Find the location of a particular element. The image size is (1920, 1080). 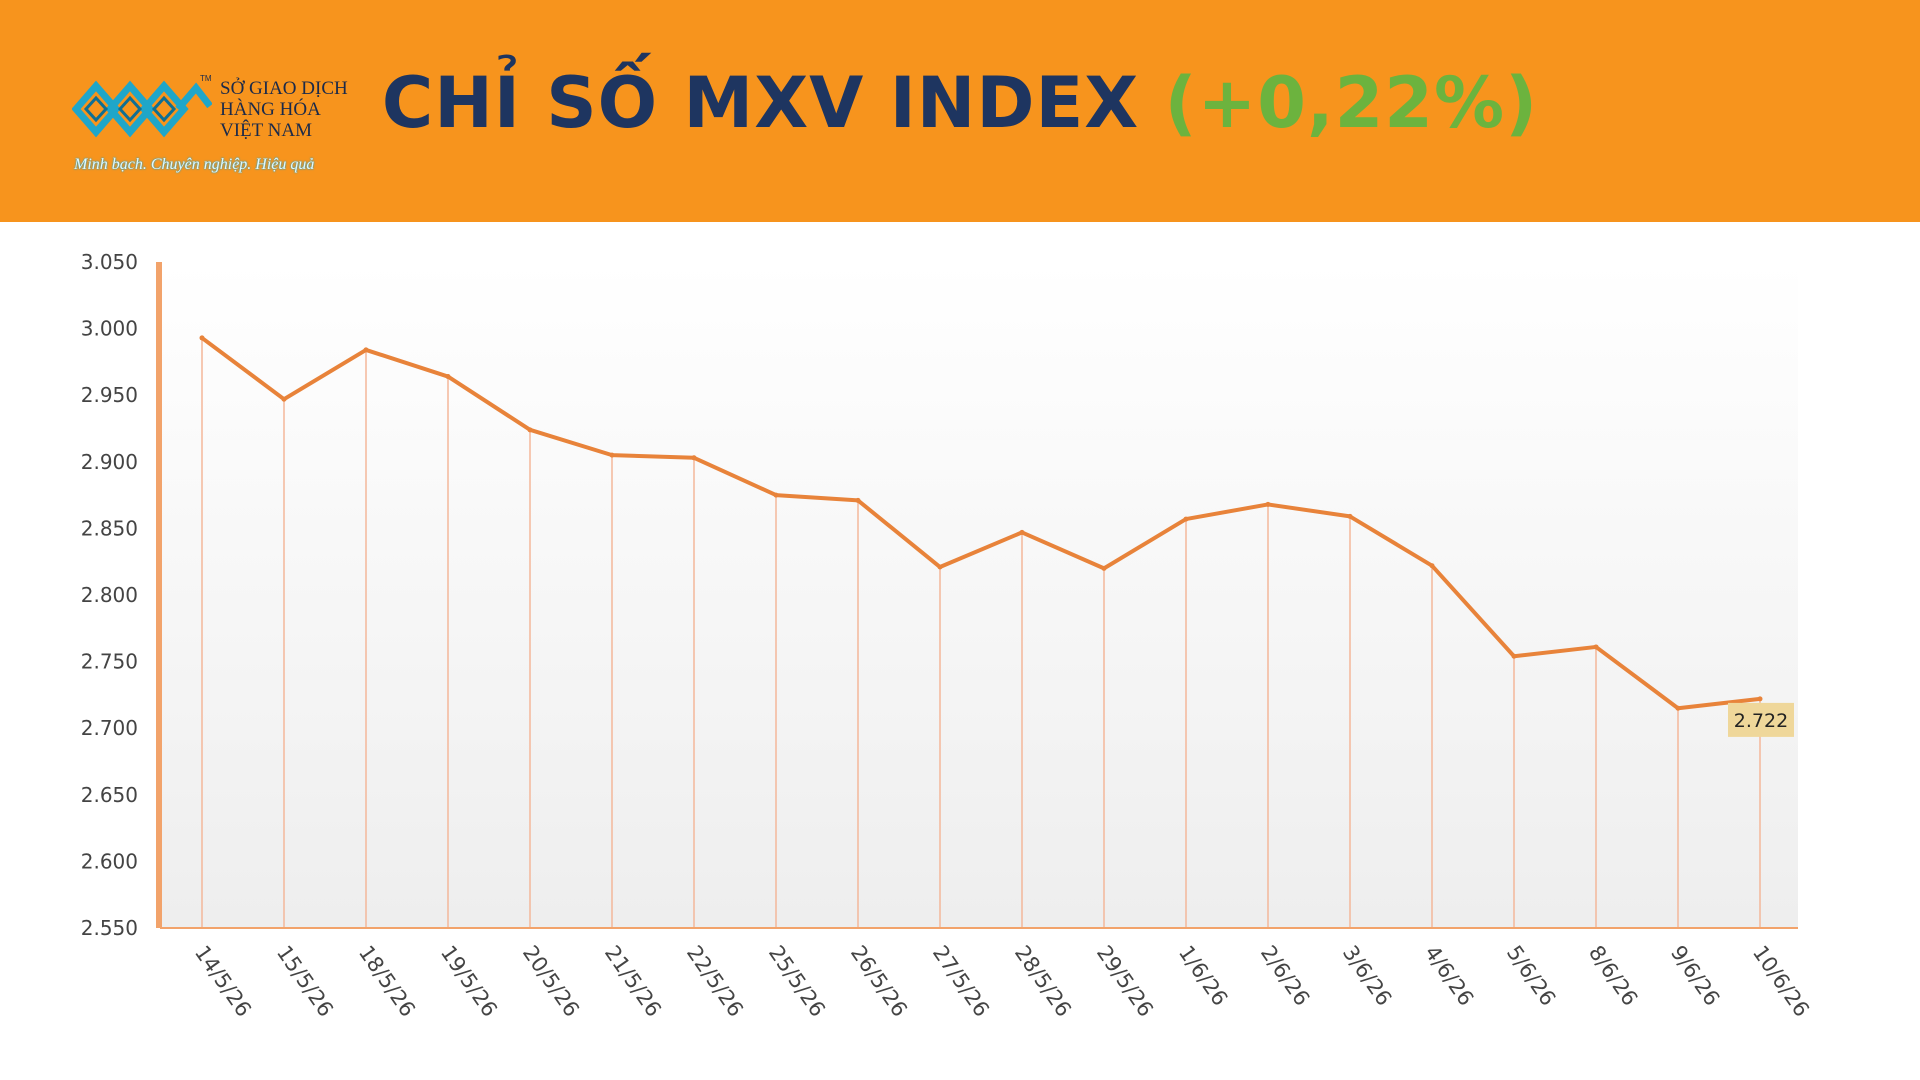

logo-name-line-3: VIỆT NAM is located at coordinates (266, 130).